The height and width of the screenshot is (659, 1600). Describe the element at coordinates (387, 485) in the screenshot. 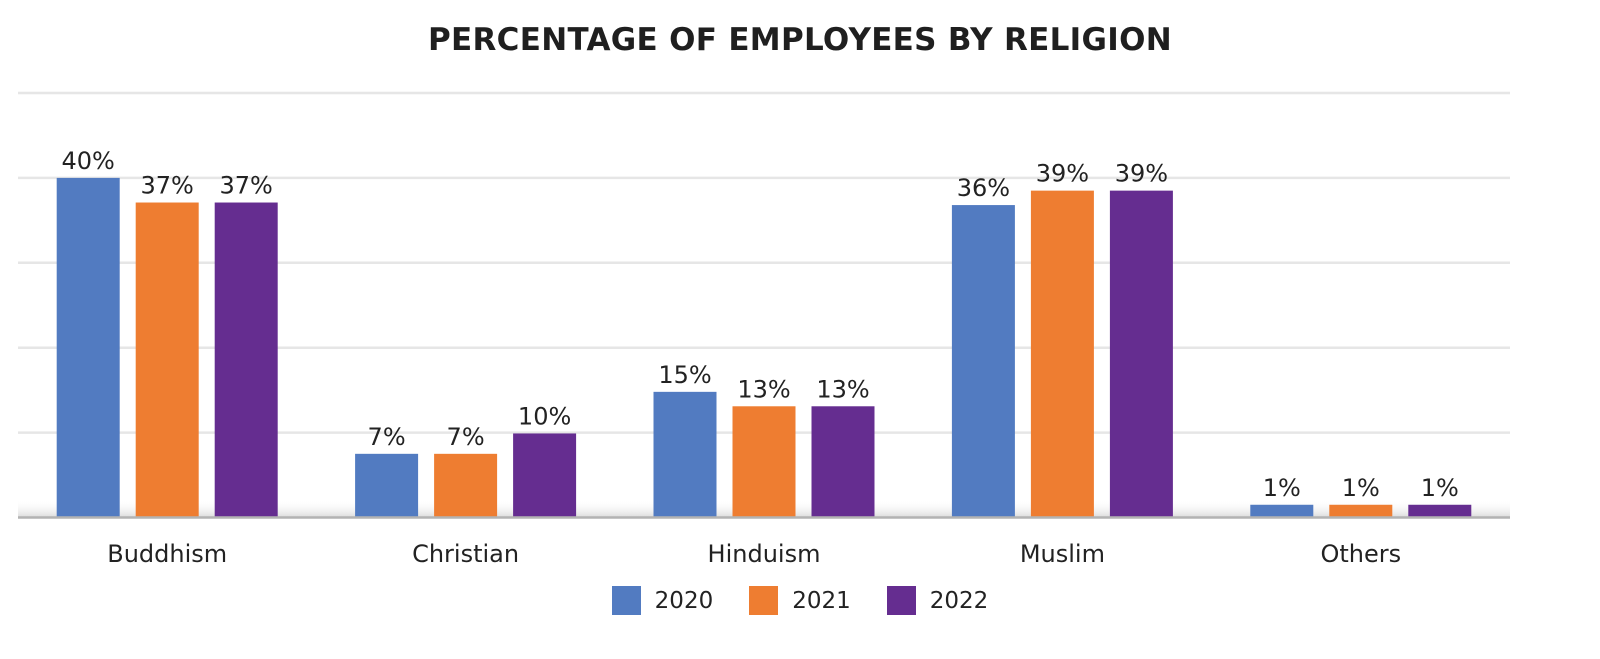

I see `bar-christian-2020` at that location.